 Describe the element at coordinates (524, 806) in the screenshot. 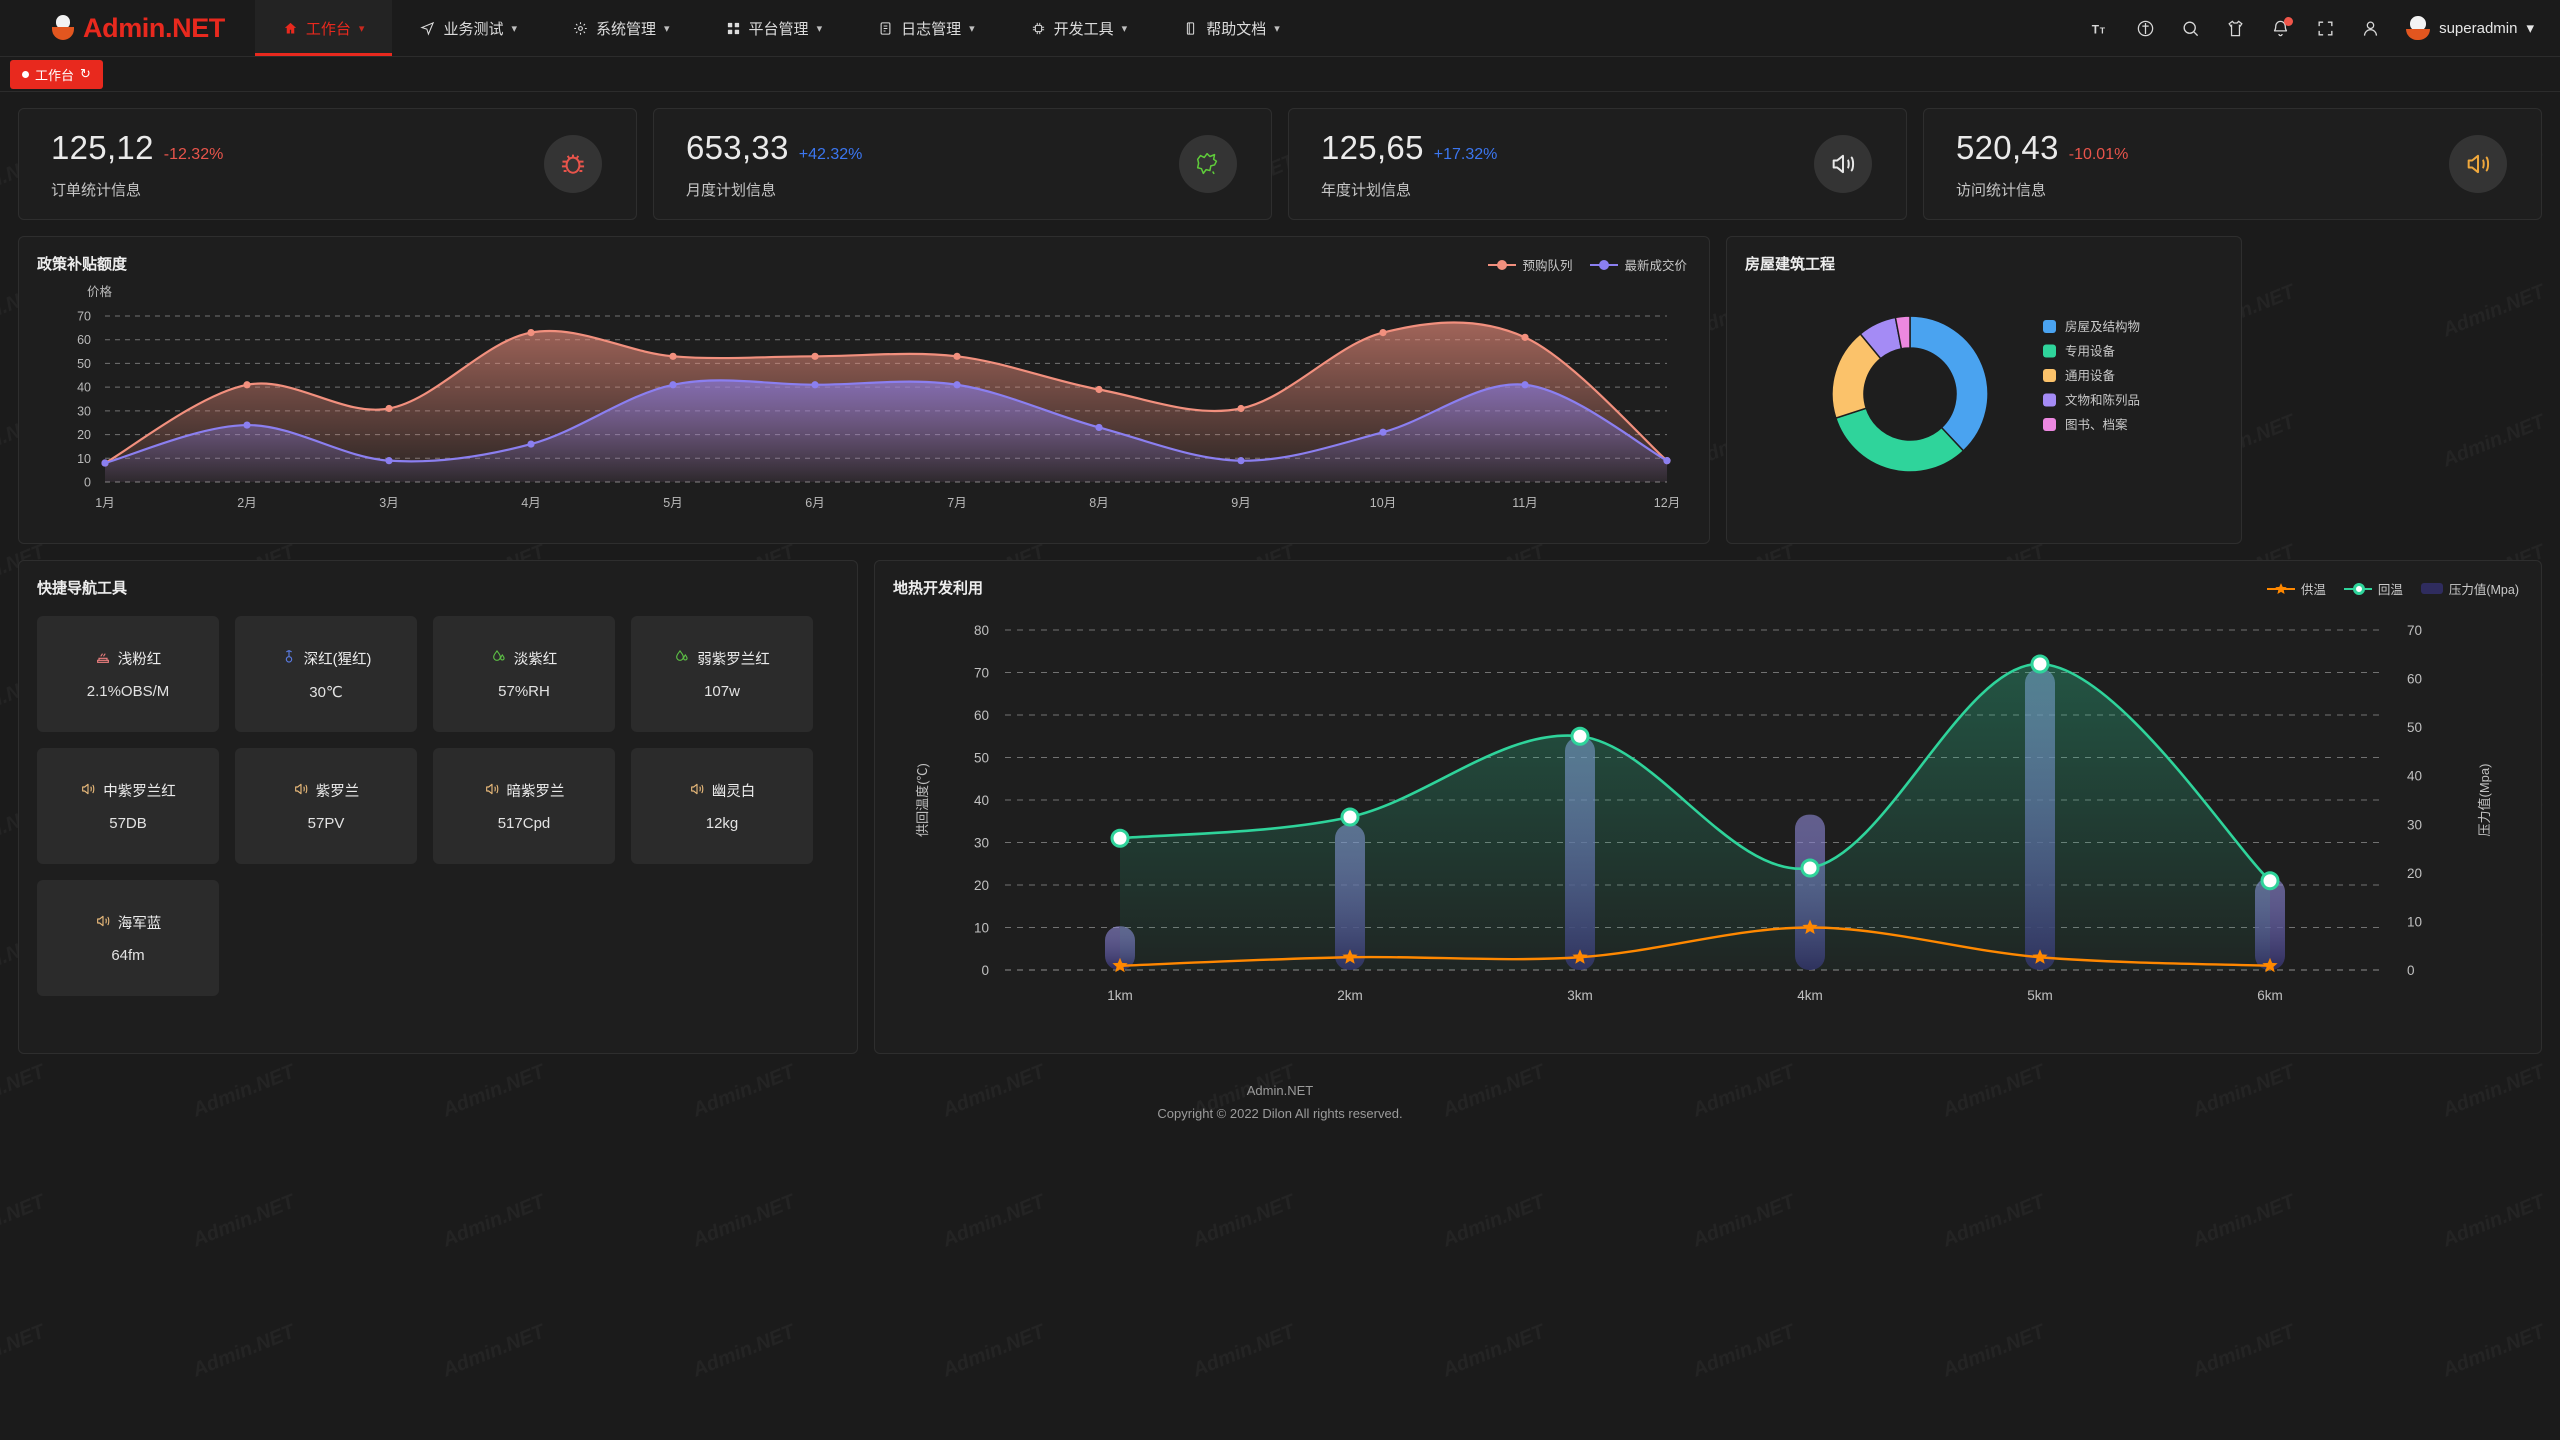

I see `quicknav-tile: 暗紫罗兰 517Cpd` at that location.